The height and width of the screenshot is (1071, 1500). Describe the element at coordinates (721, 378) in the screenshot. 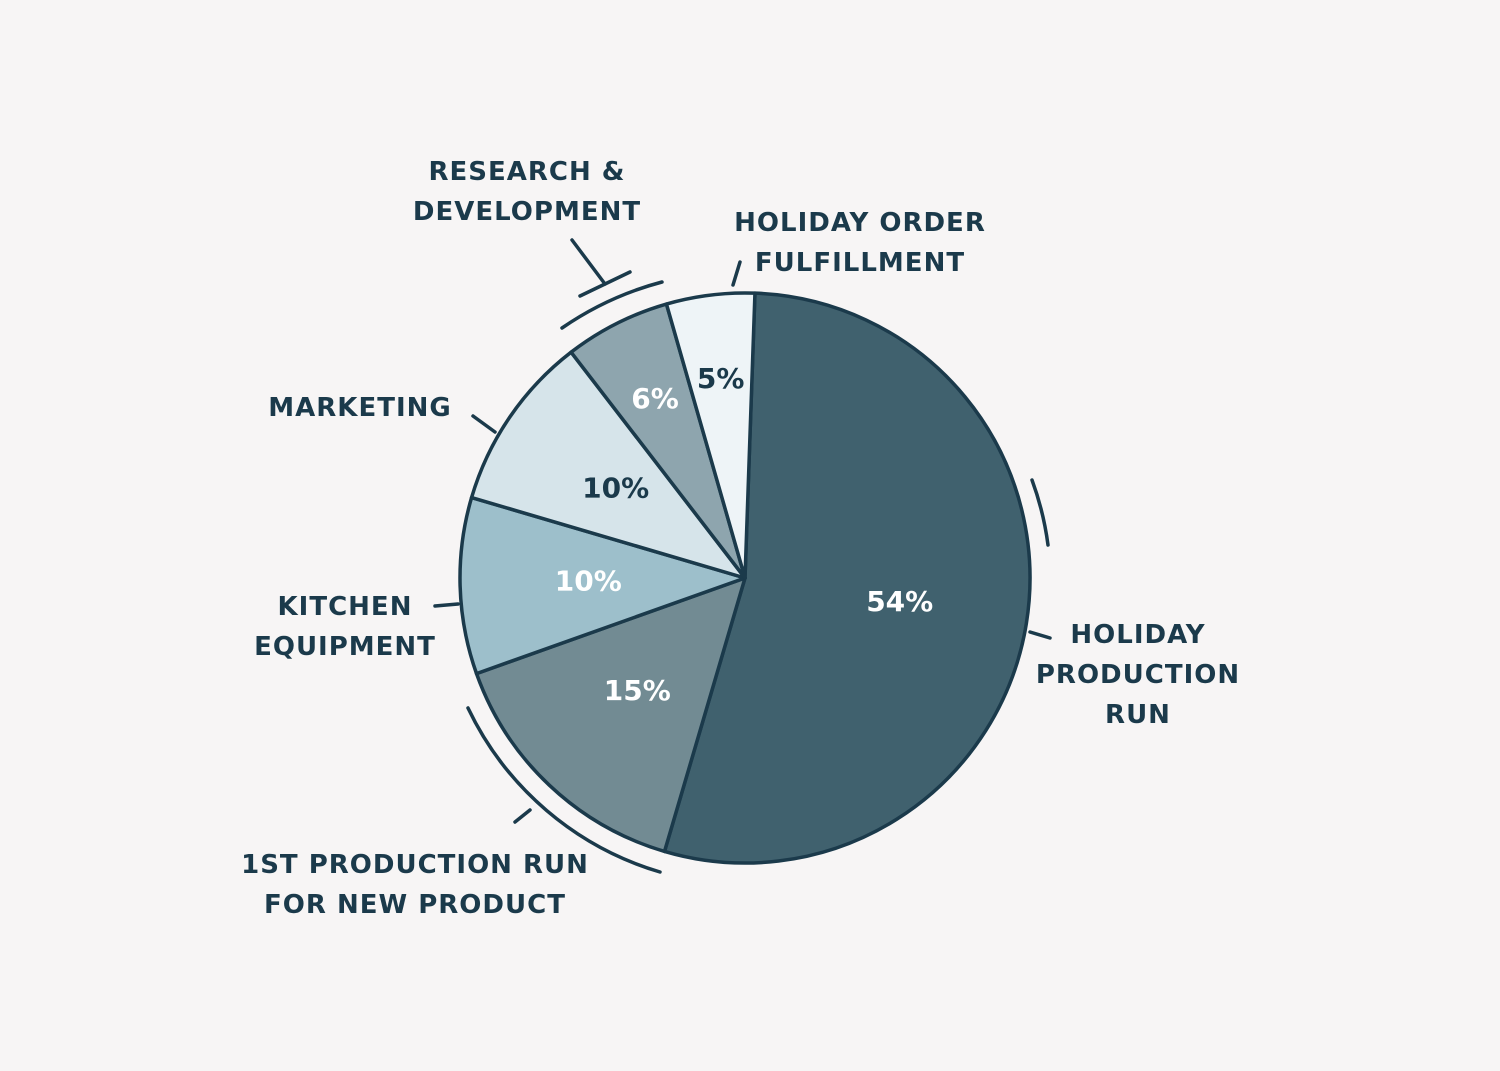

I see `value-label: 5%` at that location.